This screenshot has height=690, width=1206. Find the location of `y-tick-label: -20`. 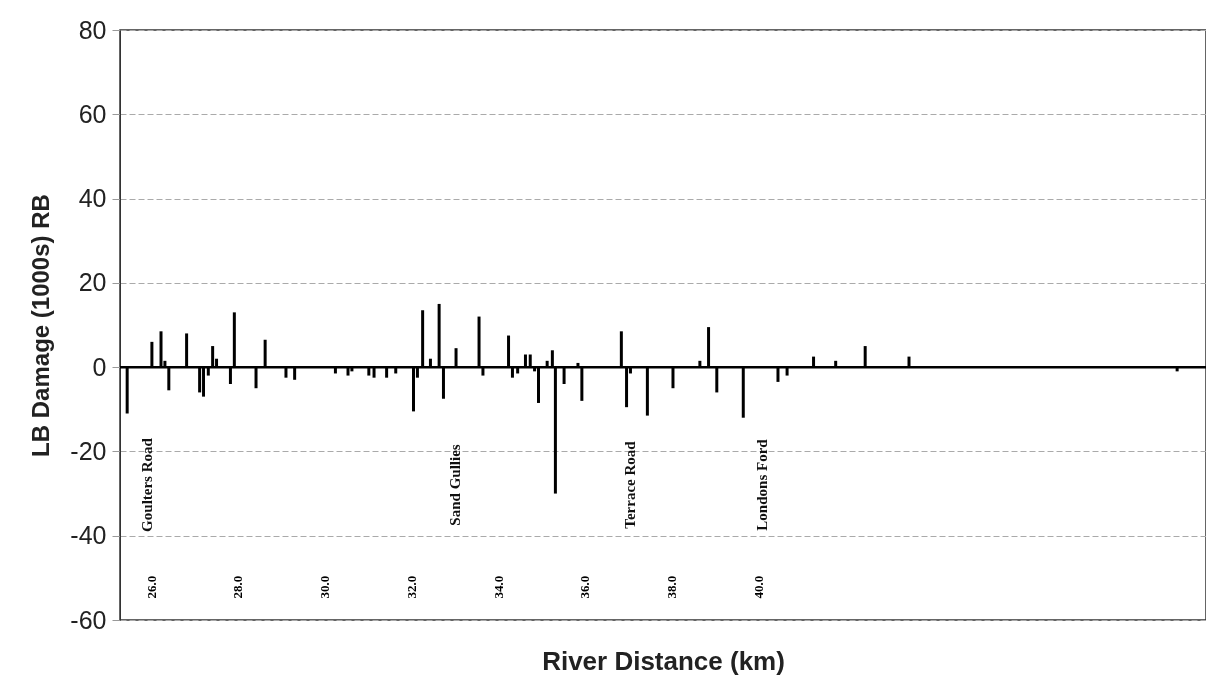

y-tick-label: -20 is located at coordinates (88, 450).